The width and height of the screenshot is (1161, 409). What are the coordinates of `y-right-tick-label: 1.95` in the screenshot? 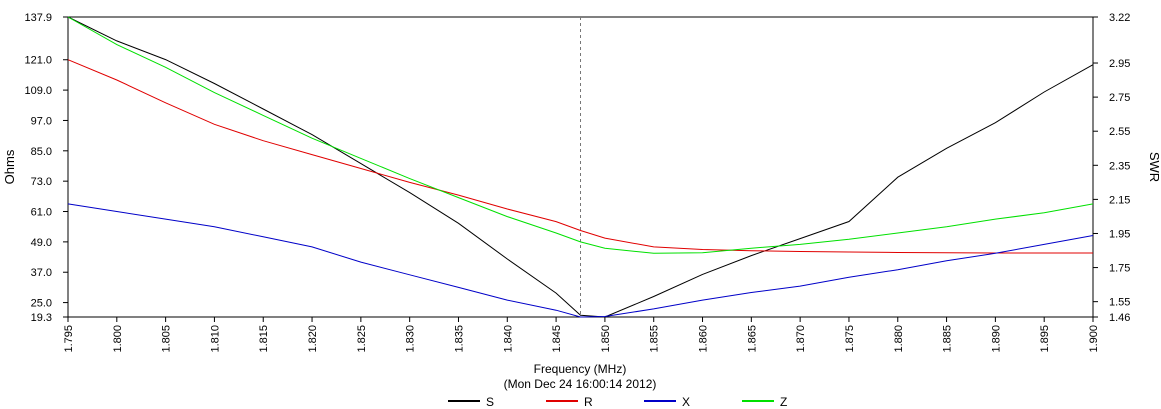 It's located at (1119, 234).